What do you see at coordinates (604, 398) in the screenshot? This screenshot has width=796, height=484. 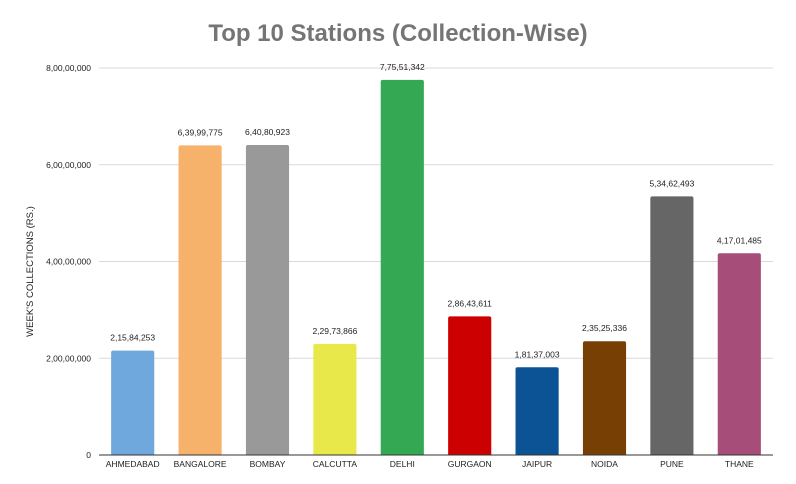 I see `bar-noida` at bounding box center [604, 398].